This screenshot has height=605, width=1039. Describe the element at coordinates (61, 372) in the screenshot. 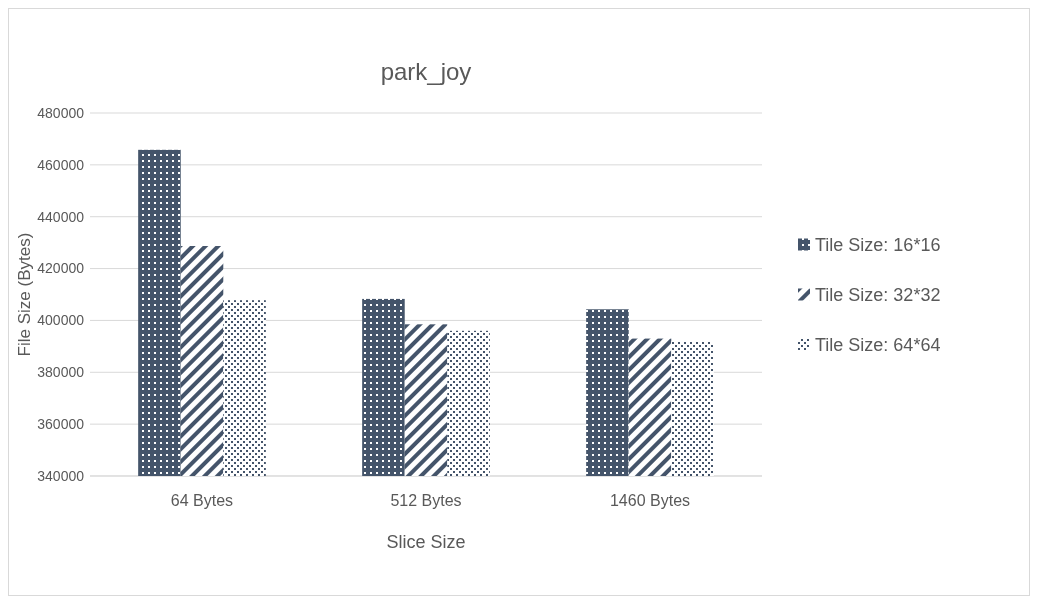

I see `y-tick-label: 380000` at that location.